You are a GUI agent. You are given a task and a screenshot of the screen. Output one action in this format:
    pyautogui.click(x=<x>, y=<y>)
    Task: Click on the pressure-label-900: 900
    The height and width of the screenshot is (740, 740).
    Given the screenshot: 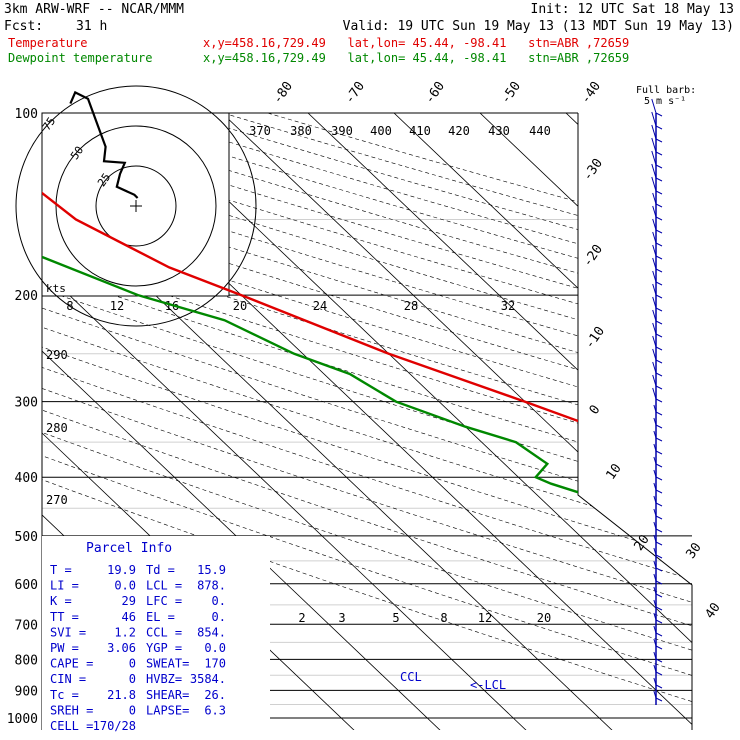 What is the action you would take?
    pyautogui.click(x=26, y=691)
    